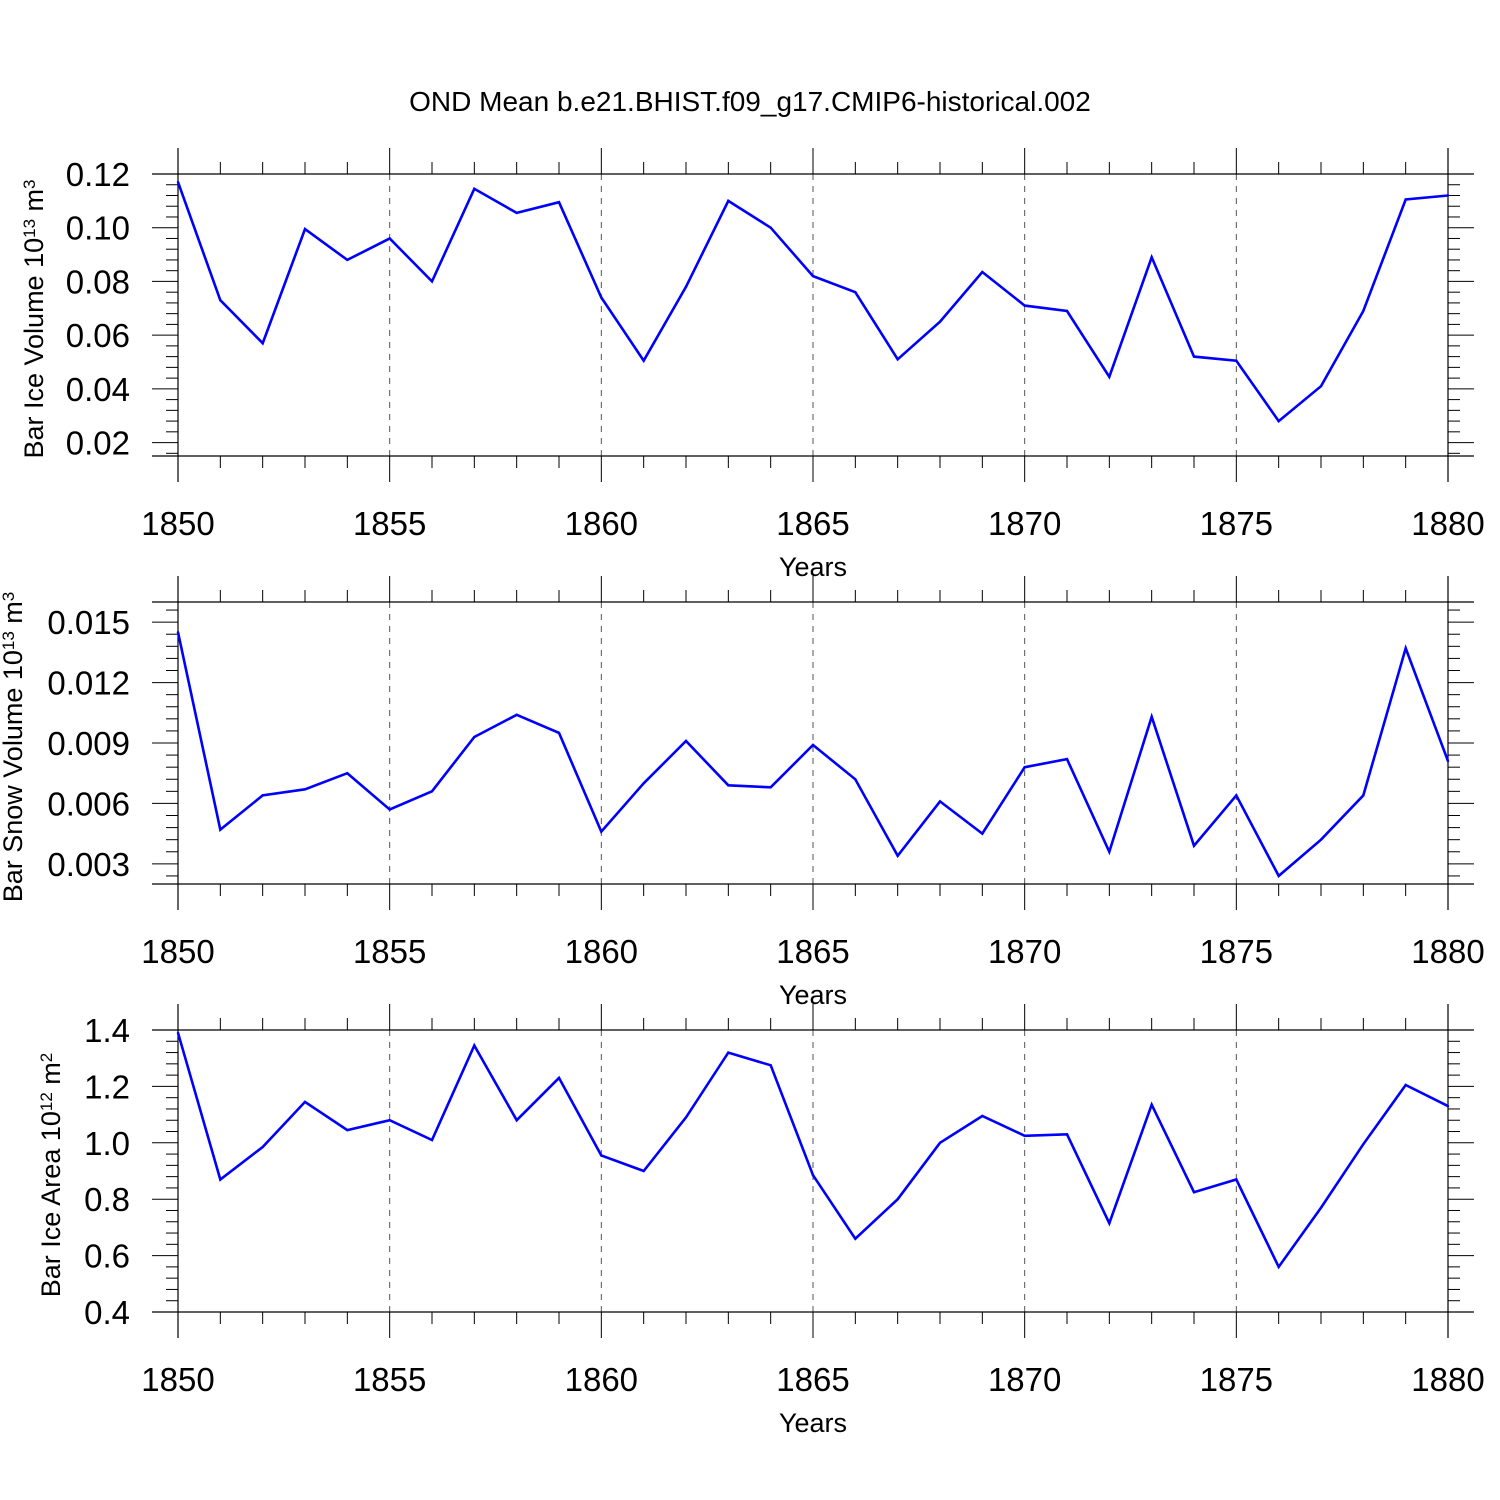 Image resolution: width=1500 pixels, height=1500 pixels. I want to click on series-line, so click(812, 302).